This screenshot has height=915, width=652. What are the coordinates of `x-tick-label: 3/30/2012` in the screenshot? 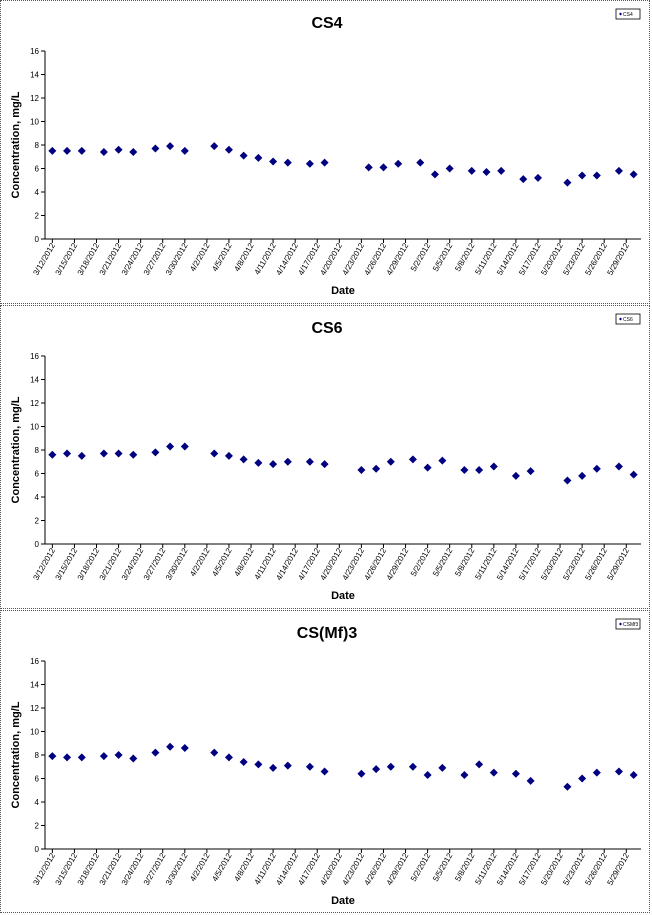 It's located at (177, 869).